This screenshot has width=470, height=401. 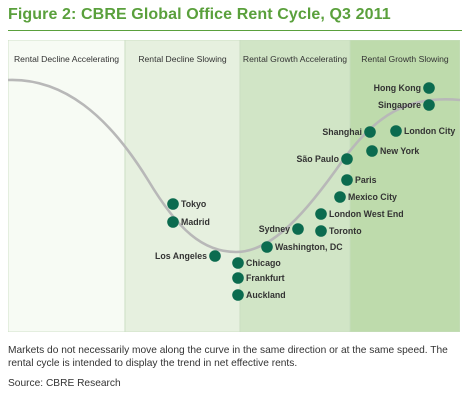 What do you see at coordinates (238, 263) in the screenshot?
I see `market-dot-chicago` at bounding box center [238, 263].